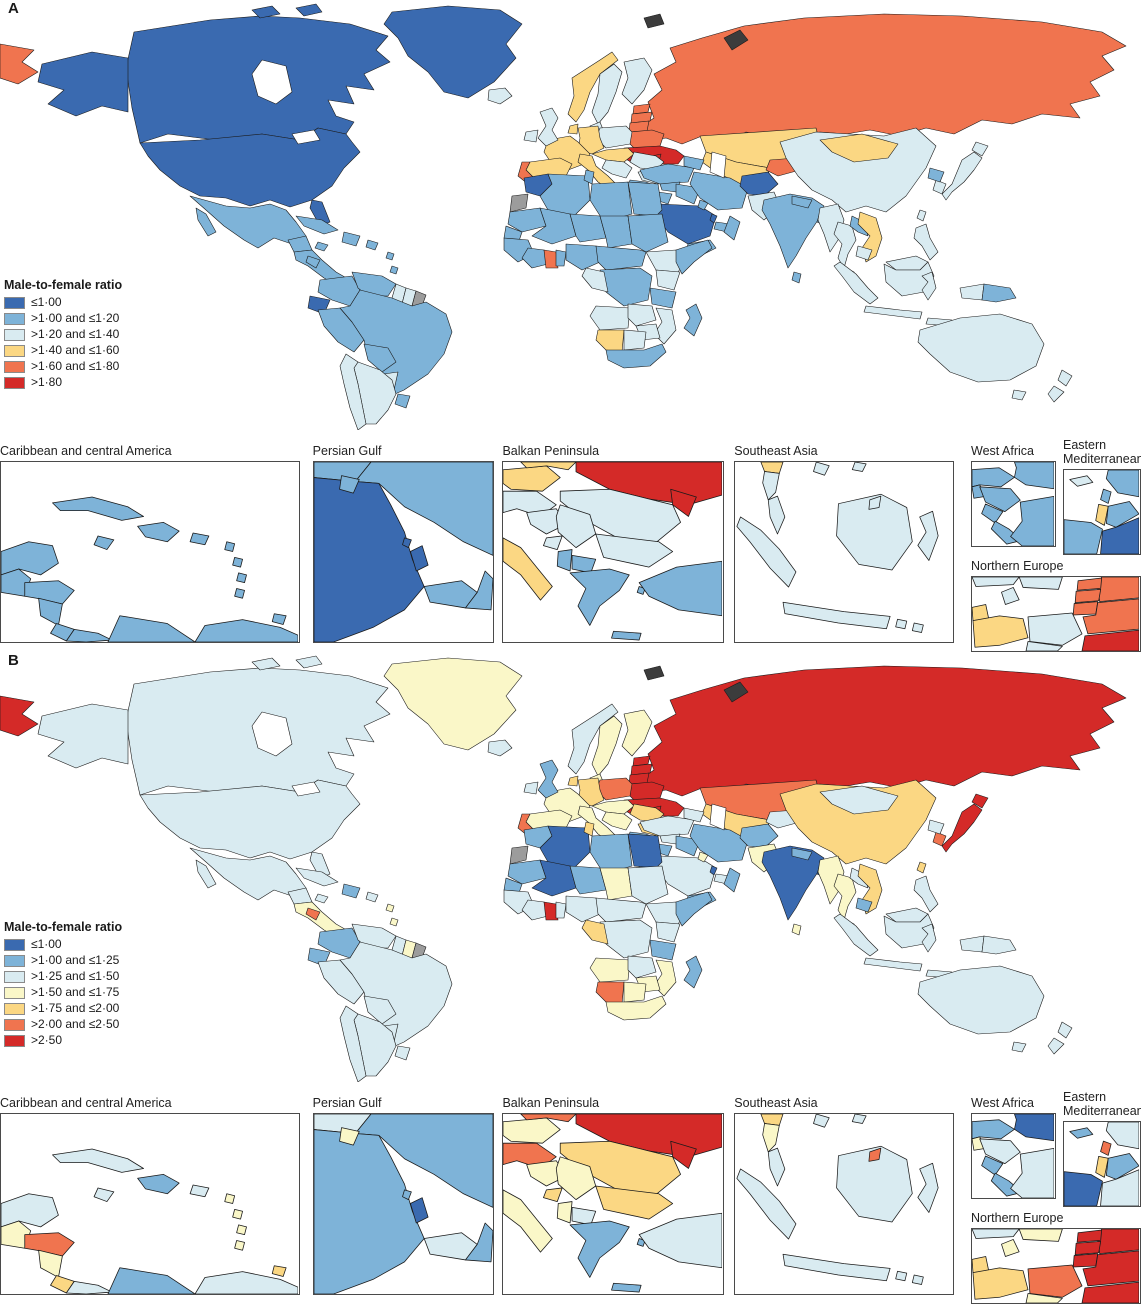 The height and width of the screenshot is (1304, 1141). I want to click on inset-seasia-a: Southeast Asia, so click(844, 537).